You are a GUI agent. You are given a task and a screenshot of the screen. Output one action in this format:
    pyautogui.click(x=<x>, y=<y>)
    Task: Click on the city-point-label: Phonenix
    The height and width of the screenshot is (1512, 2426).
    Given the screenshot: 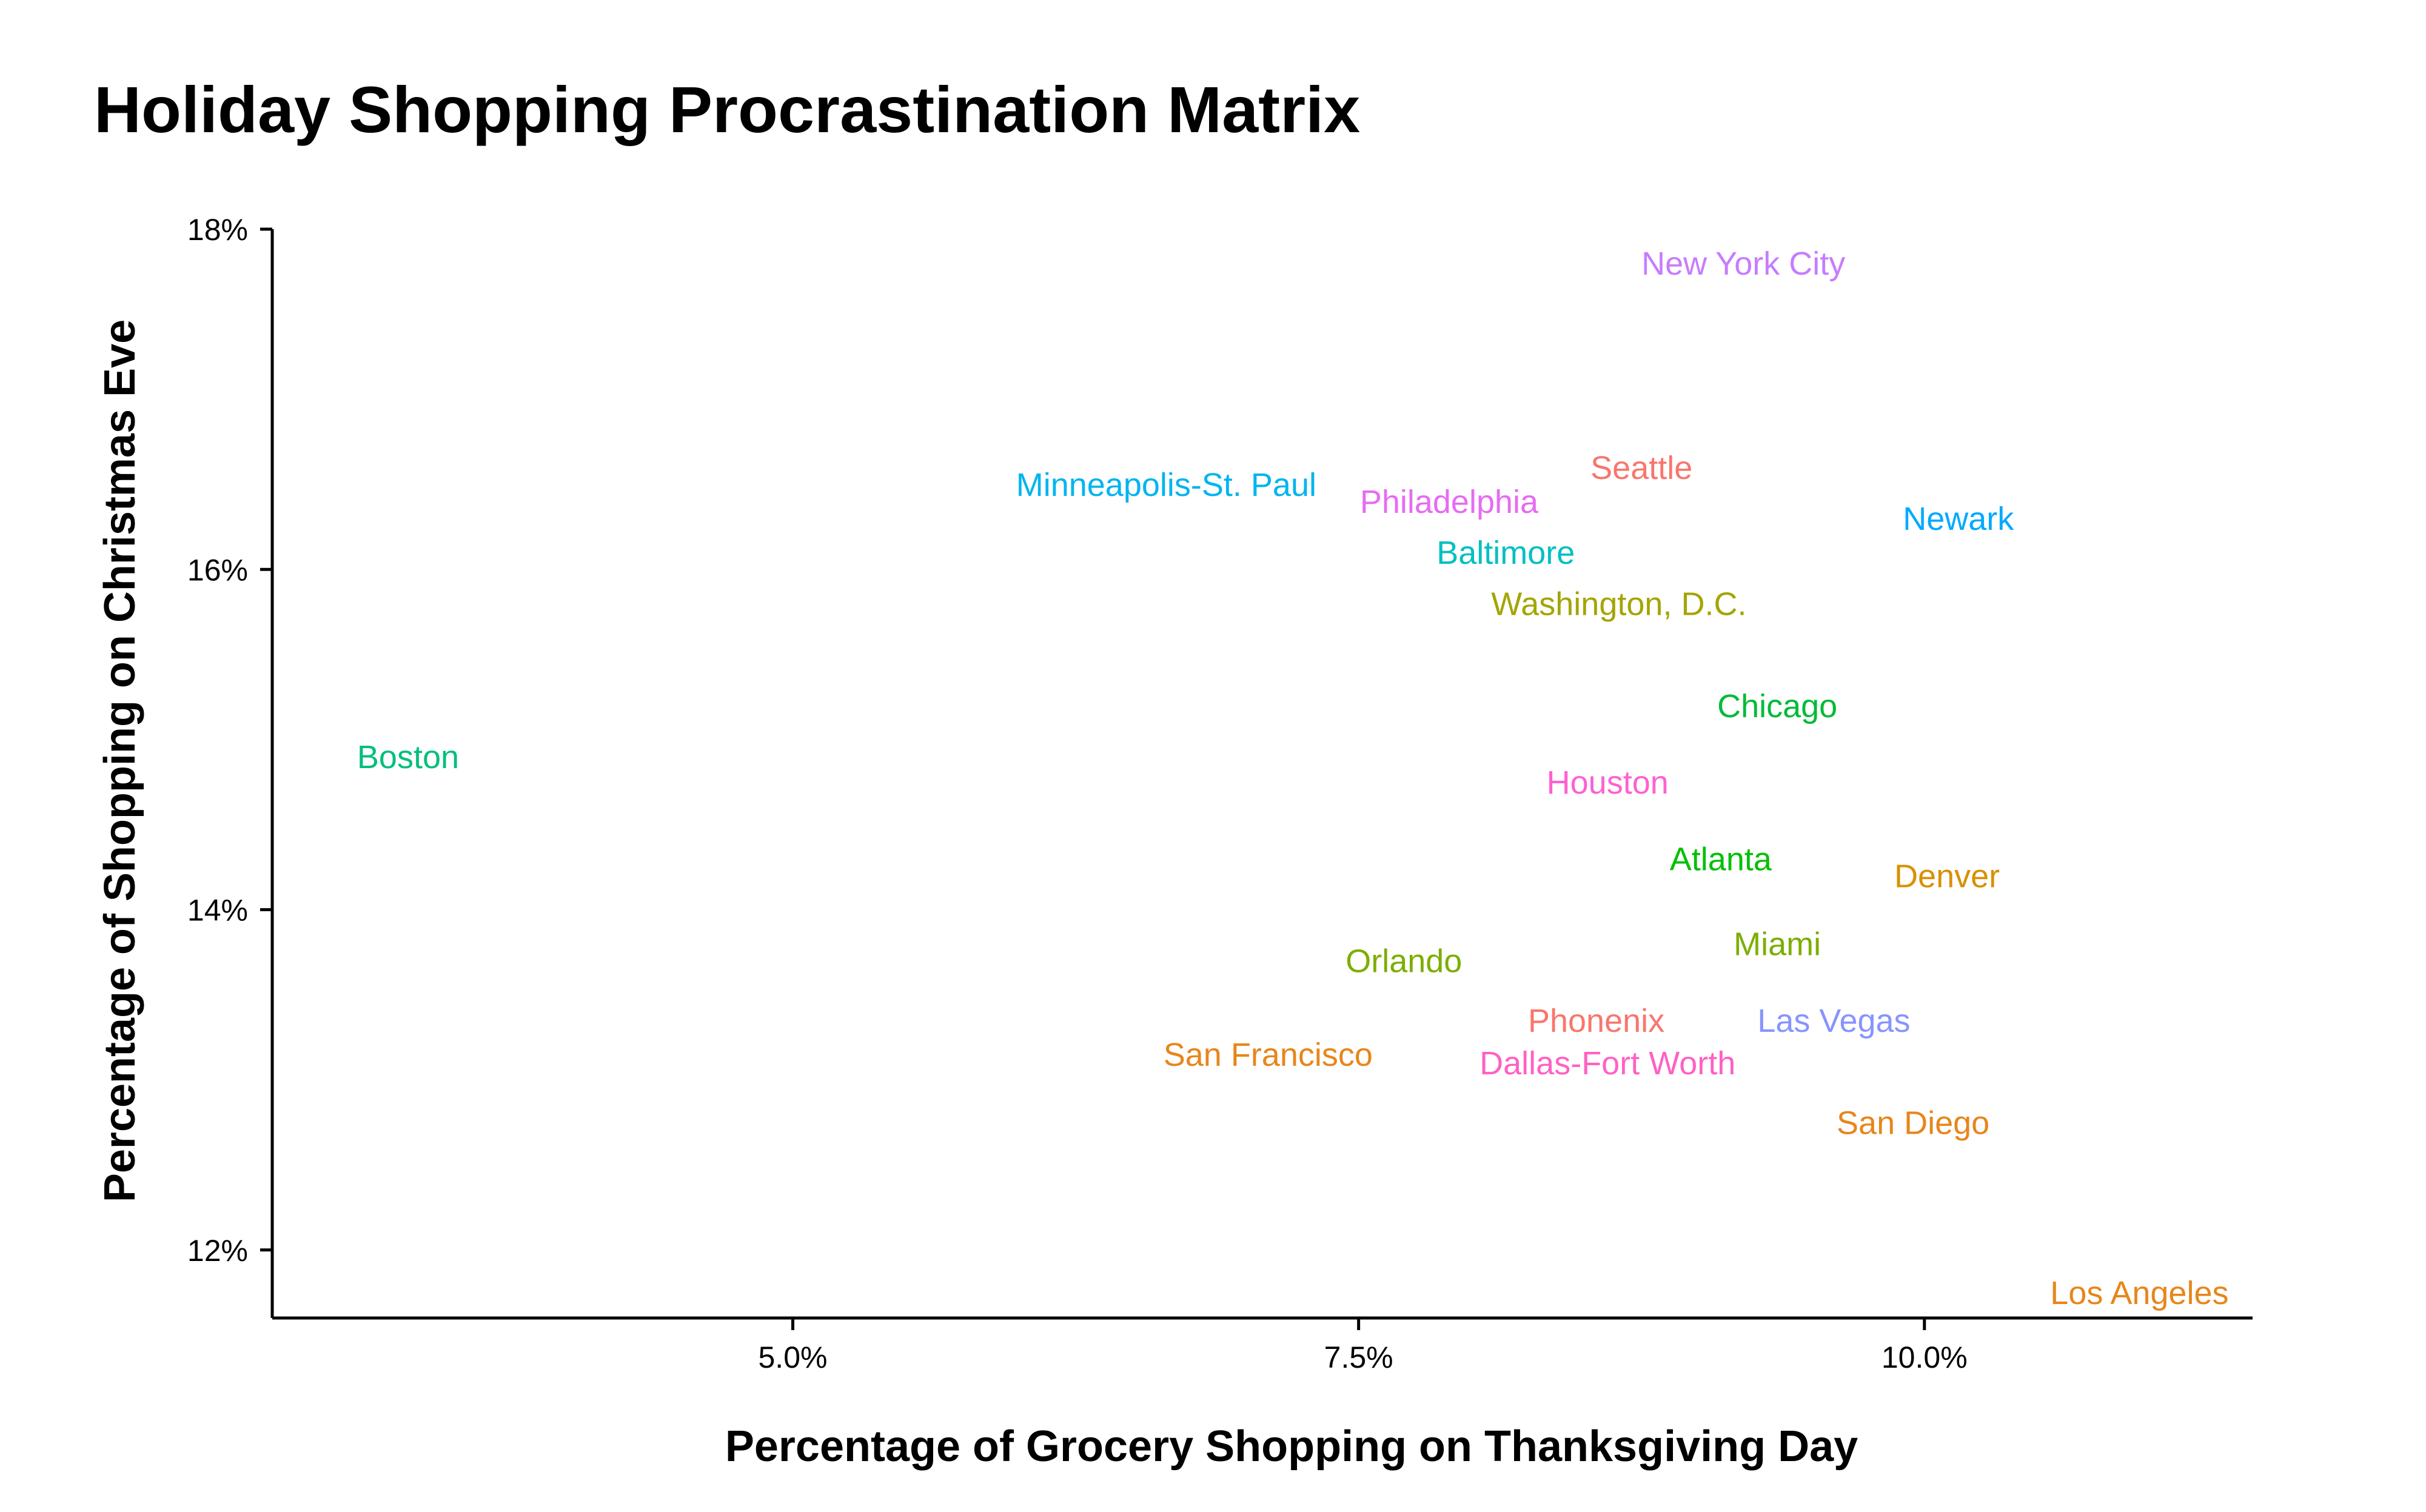 What is the action you would take?
    pyautogui.click(x=1596, y=1021)
    